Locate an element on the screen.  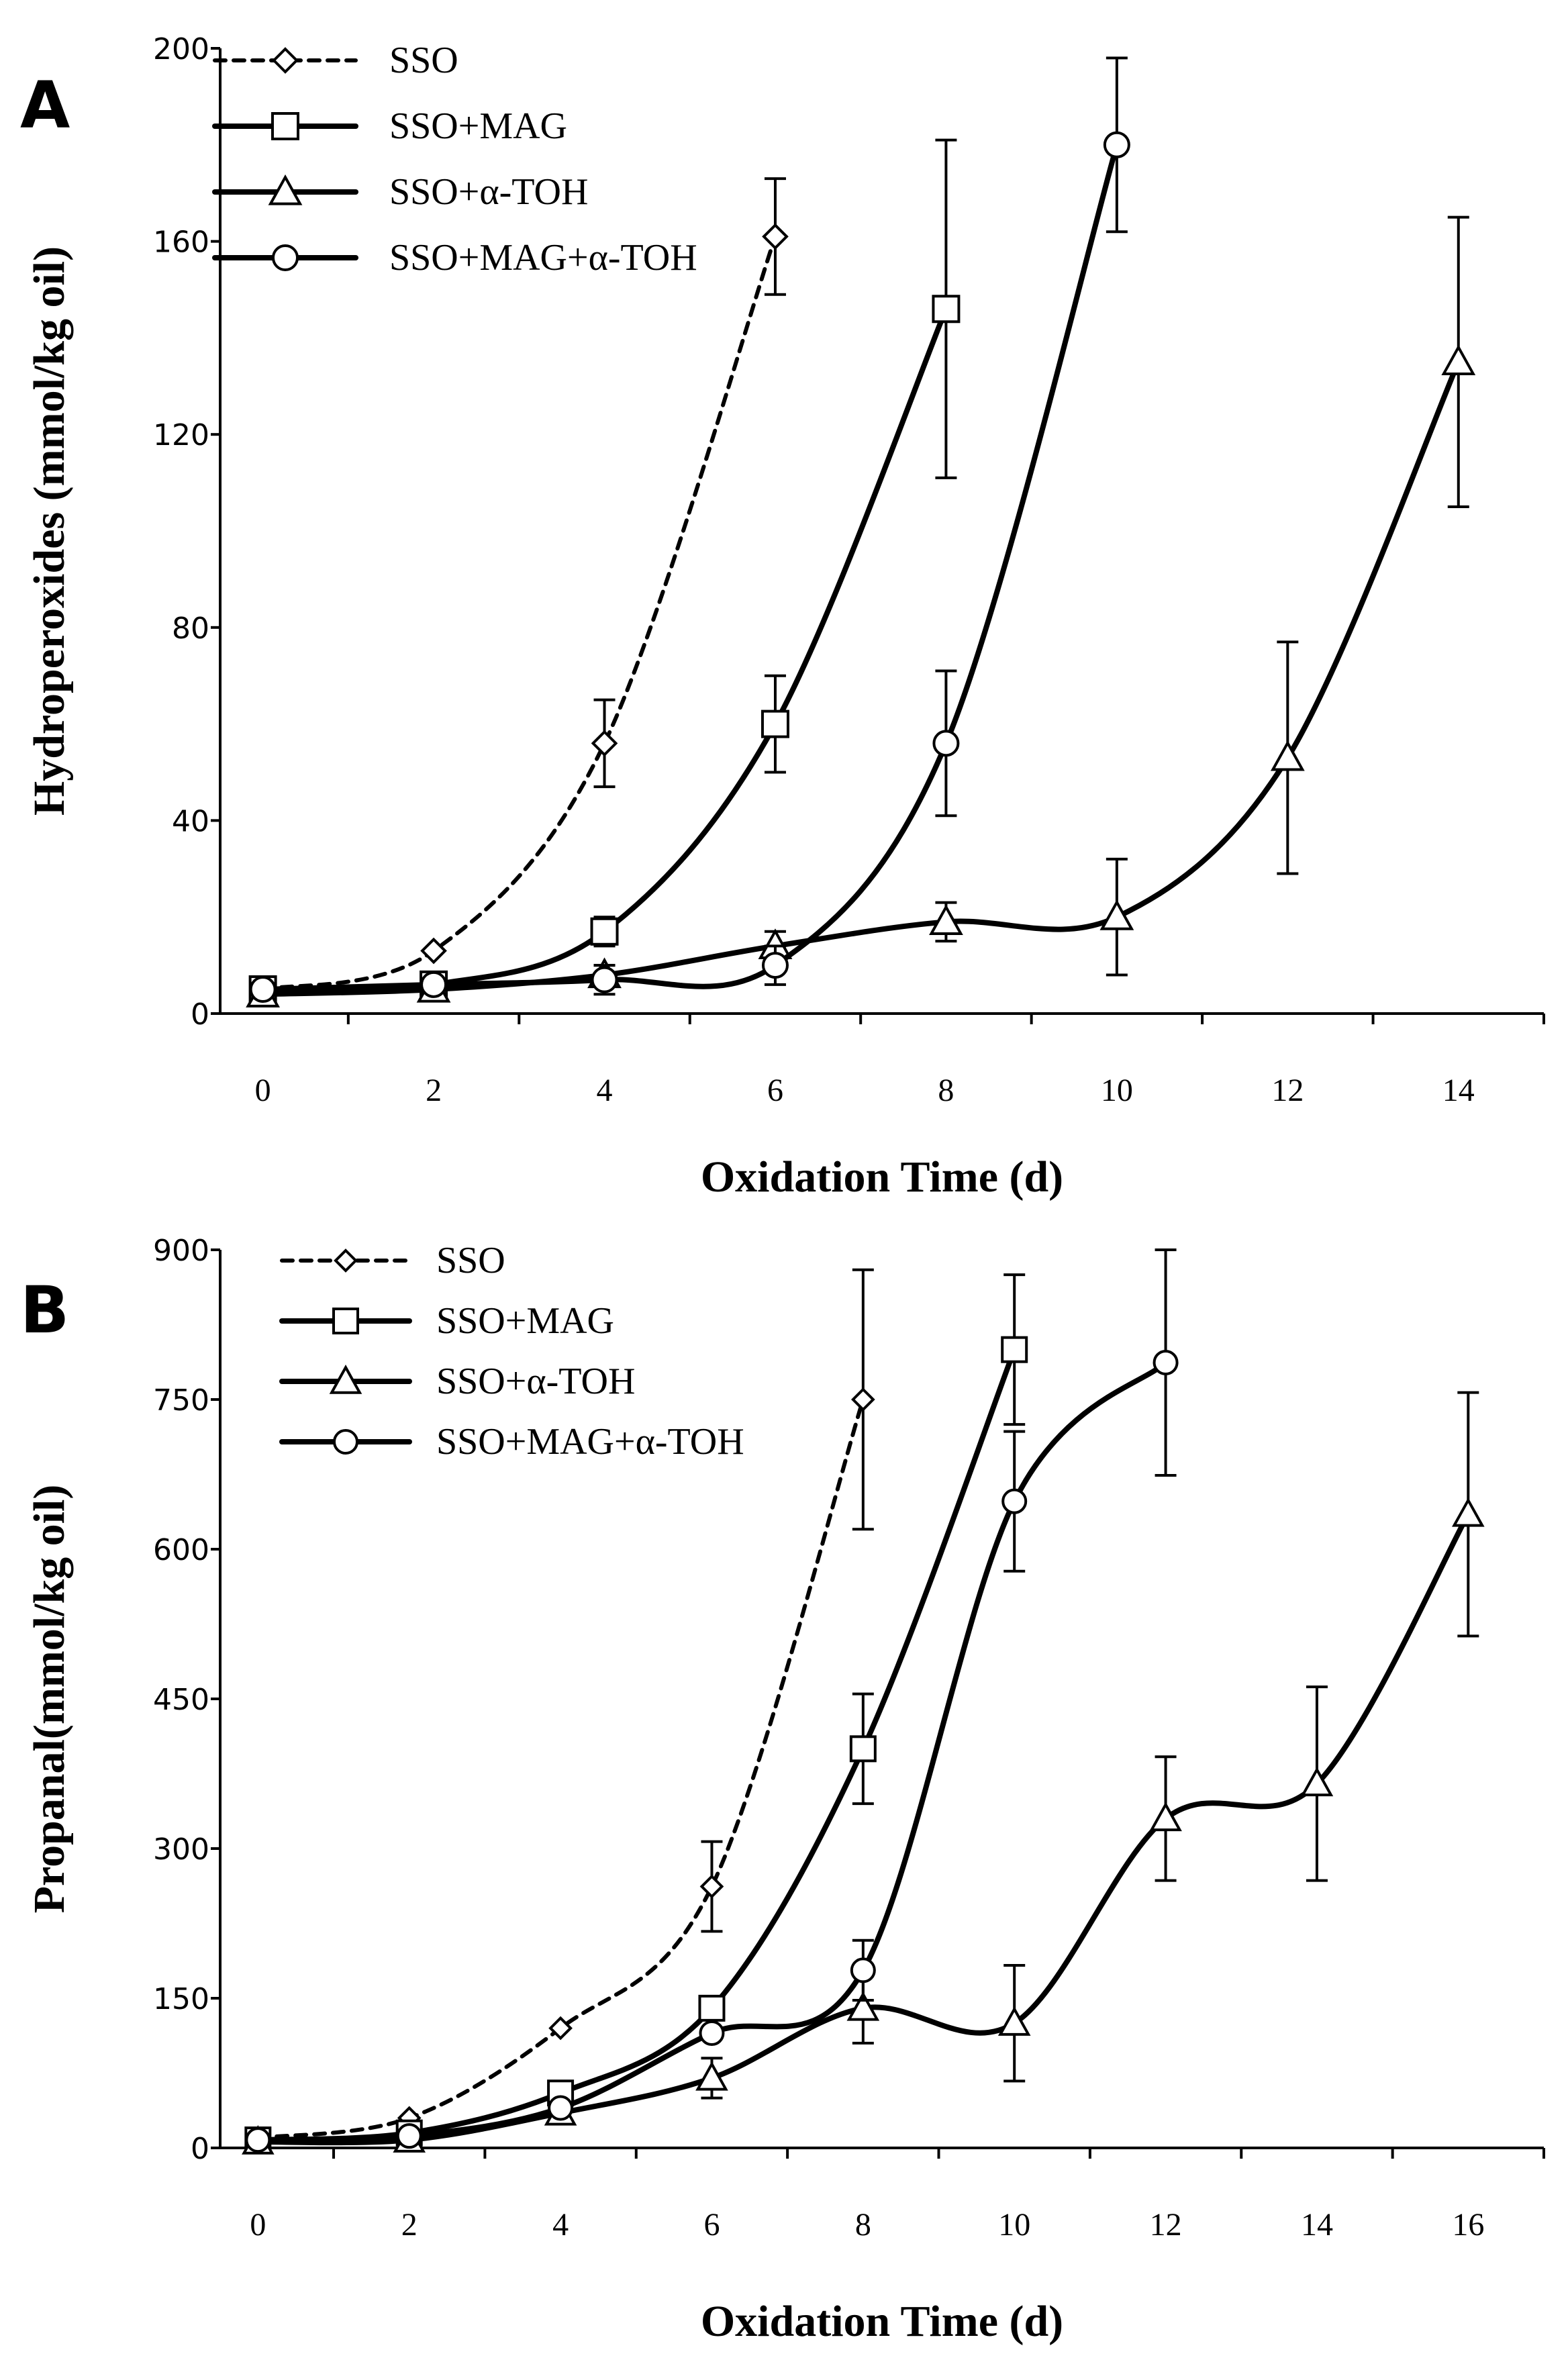
y-tick-label: 120 is located at coordinates (181, 435).